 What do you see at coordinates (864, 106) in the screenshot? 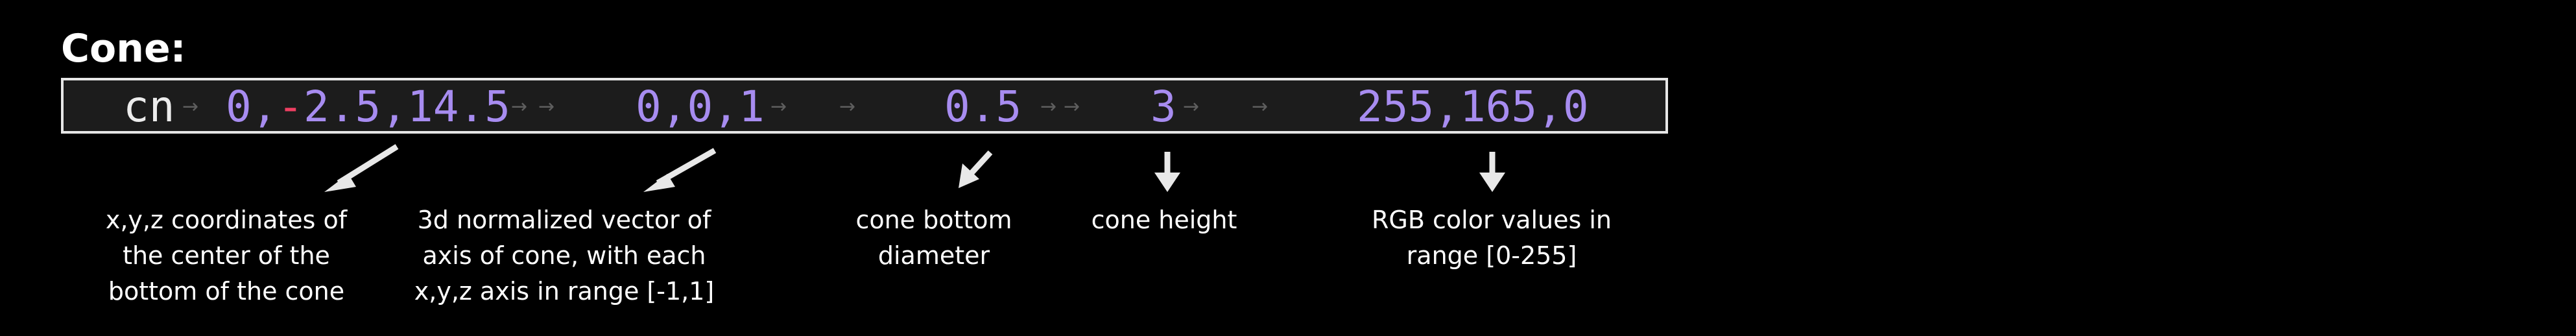
I see `code-line-box` at bounding box center [864, 106].